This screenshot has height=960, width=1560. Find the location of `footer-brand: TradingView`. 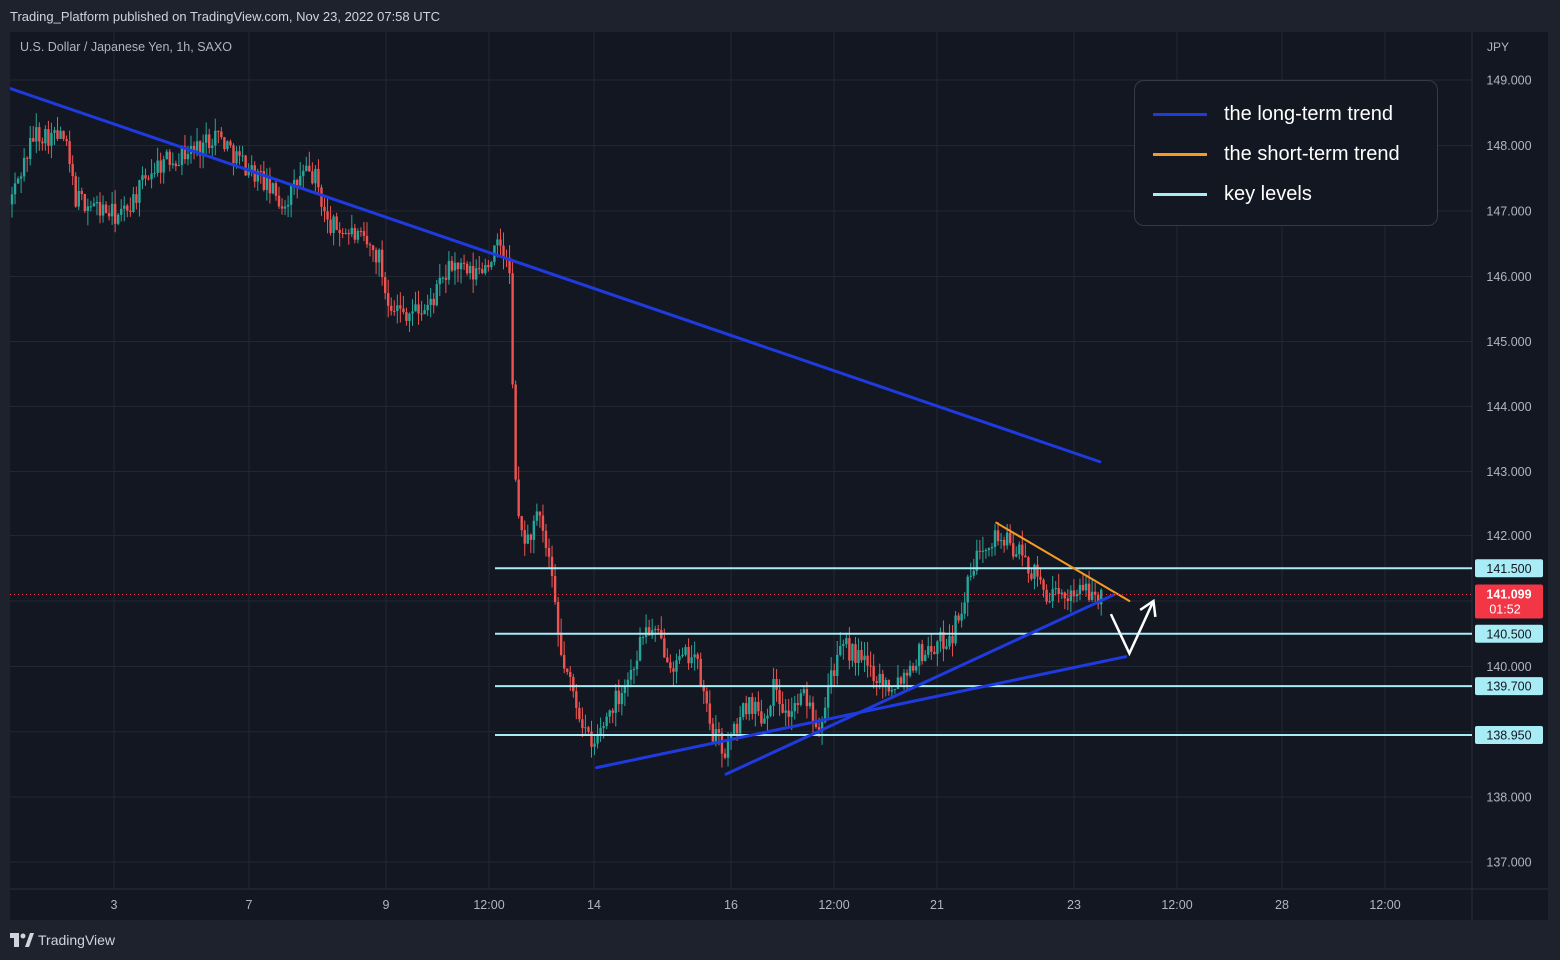

footer-brand: TradingView is located at coordinates (77, 940).